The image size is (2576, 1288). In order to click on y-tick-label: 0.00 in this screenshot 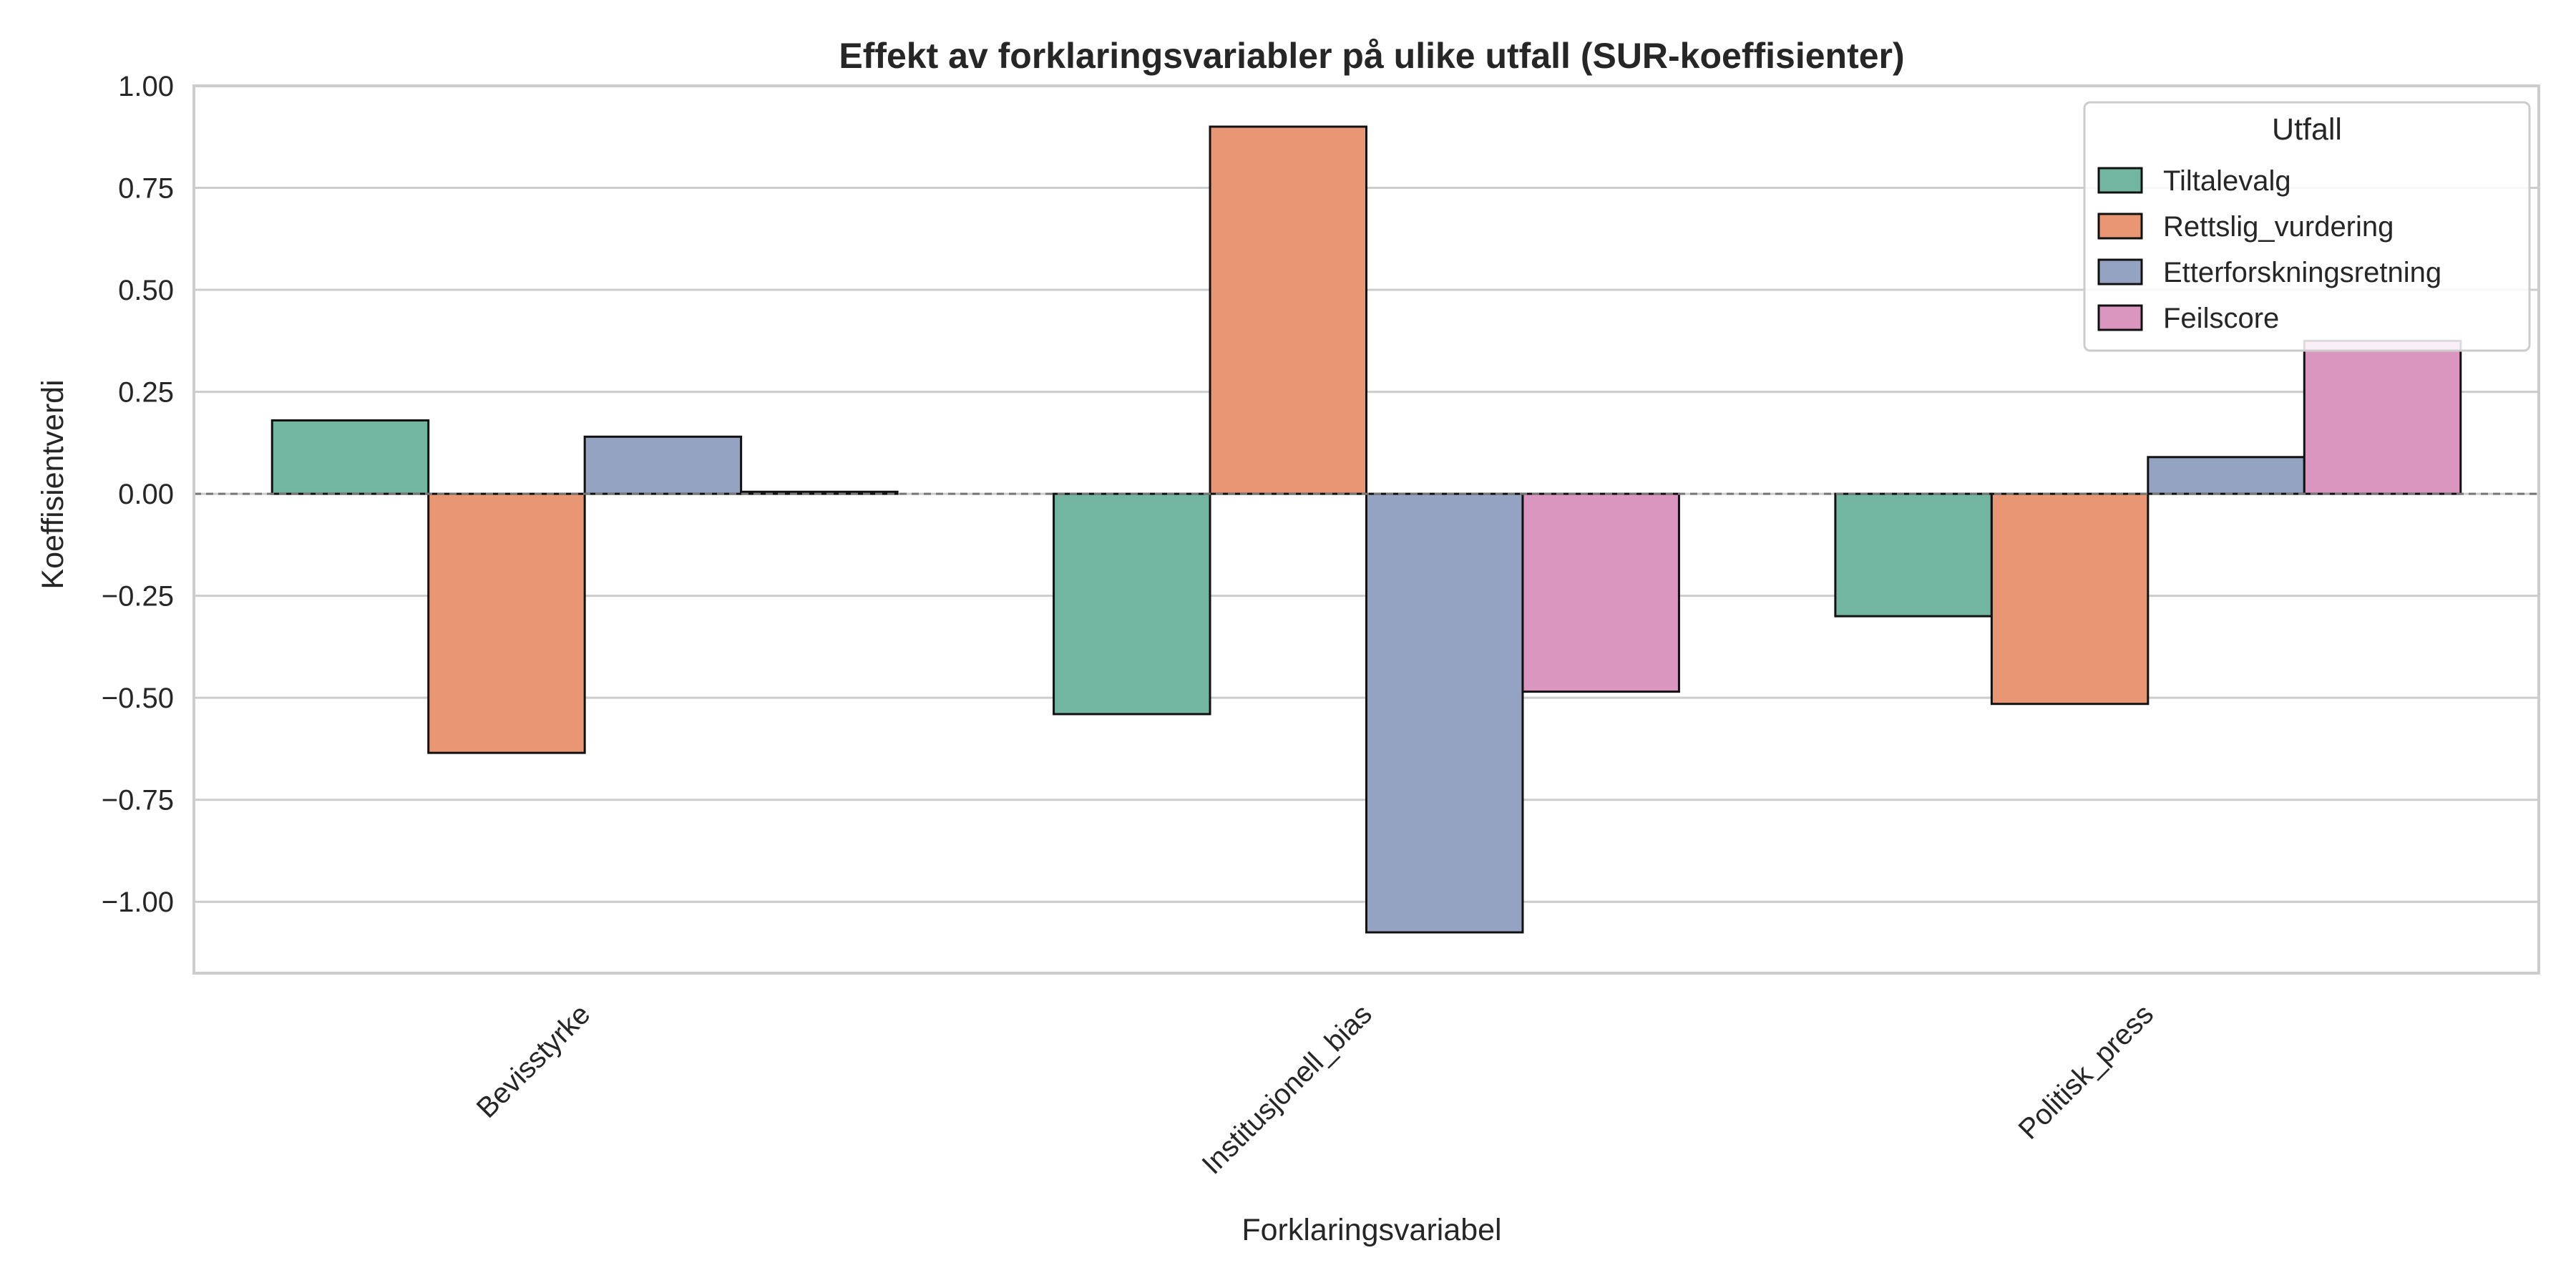, I will do `click(146, 495)`.